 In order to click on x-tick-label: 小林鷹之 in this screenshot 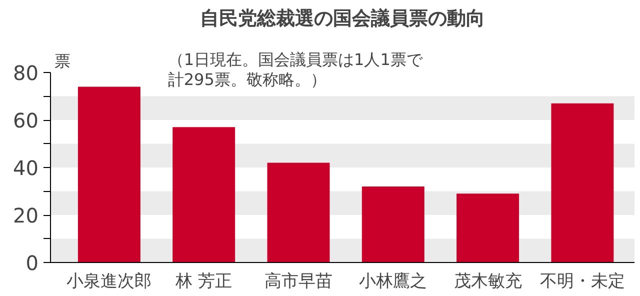, I will do `click(393, 282)`.